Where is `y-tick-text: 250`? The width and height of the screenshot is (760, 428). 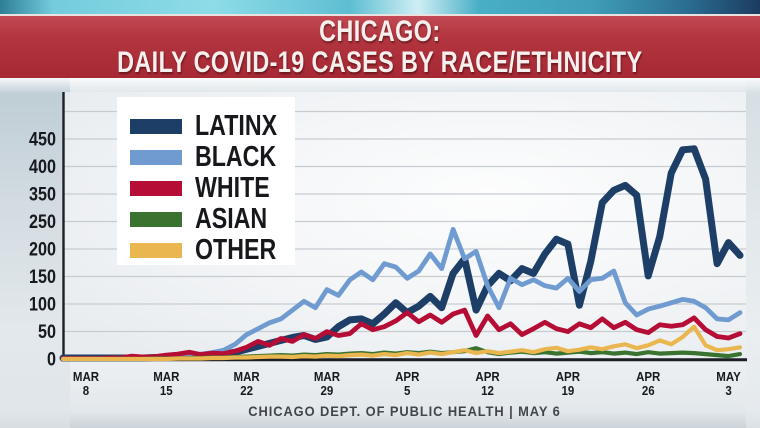
y-tick-text: 250 is located at coordinates (42, 222).